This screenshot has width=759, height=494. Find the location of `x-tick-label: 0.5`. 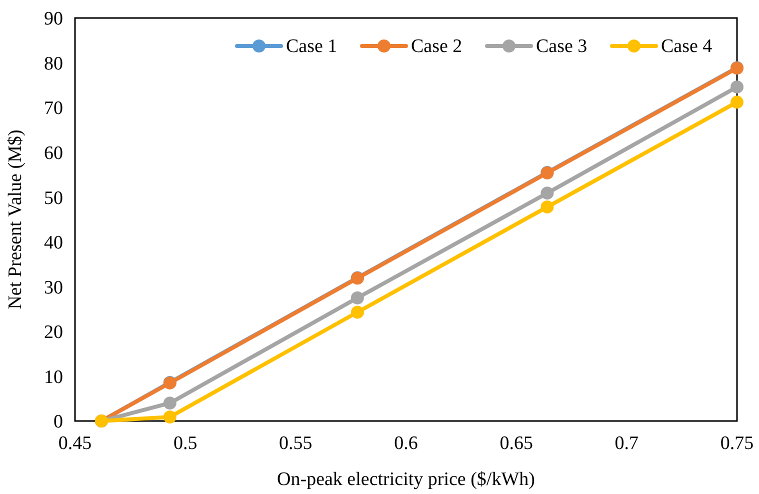

x-tick-label: 0.5 is located at coordinates (185, 443).